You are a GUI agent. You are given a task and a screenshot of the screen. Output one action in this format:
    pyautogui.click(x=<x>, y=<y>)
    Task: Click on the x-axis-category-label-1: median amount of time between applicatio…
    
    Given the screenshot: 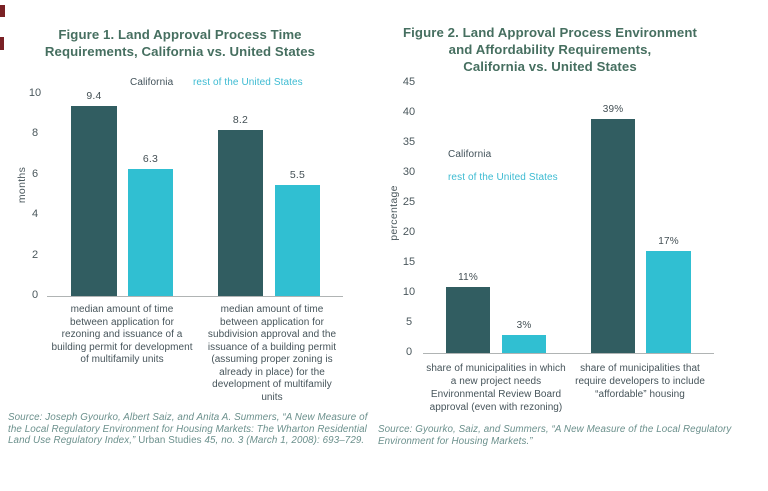 What is the action you would take?
    pyautogui.click(x=122, y=334)
    